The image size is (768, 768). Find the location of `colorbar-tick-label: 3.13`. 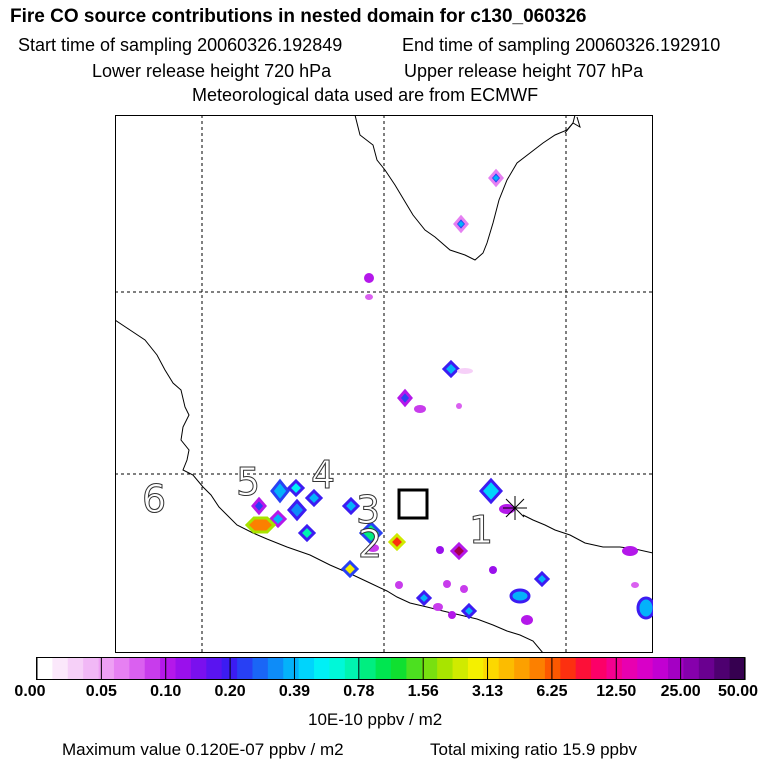

colorbar-tick-label: 3.13 is located at coordinates (487, 691).